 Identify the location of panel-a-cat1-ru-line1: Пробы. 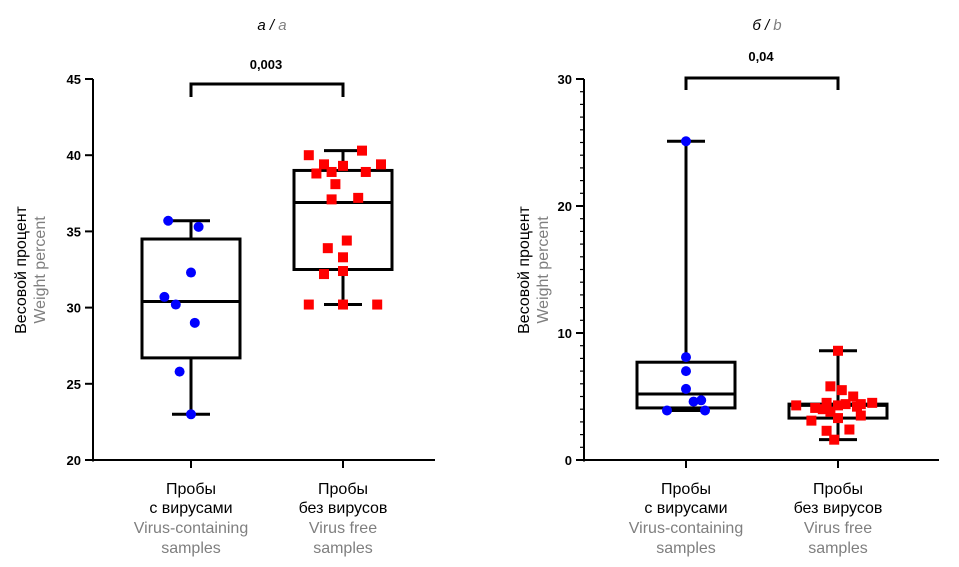
(191, 489).